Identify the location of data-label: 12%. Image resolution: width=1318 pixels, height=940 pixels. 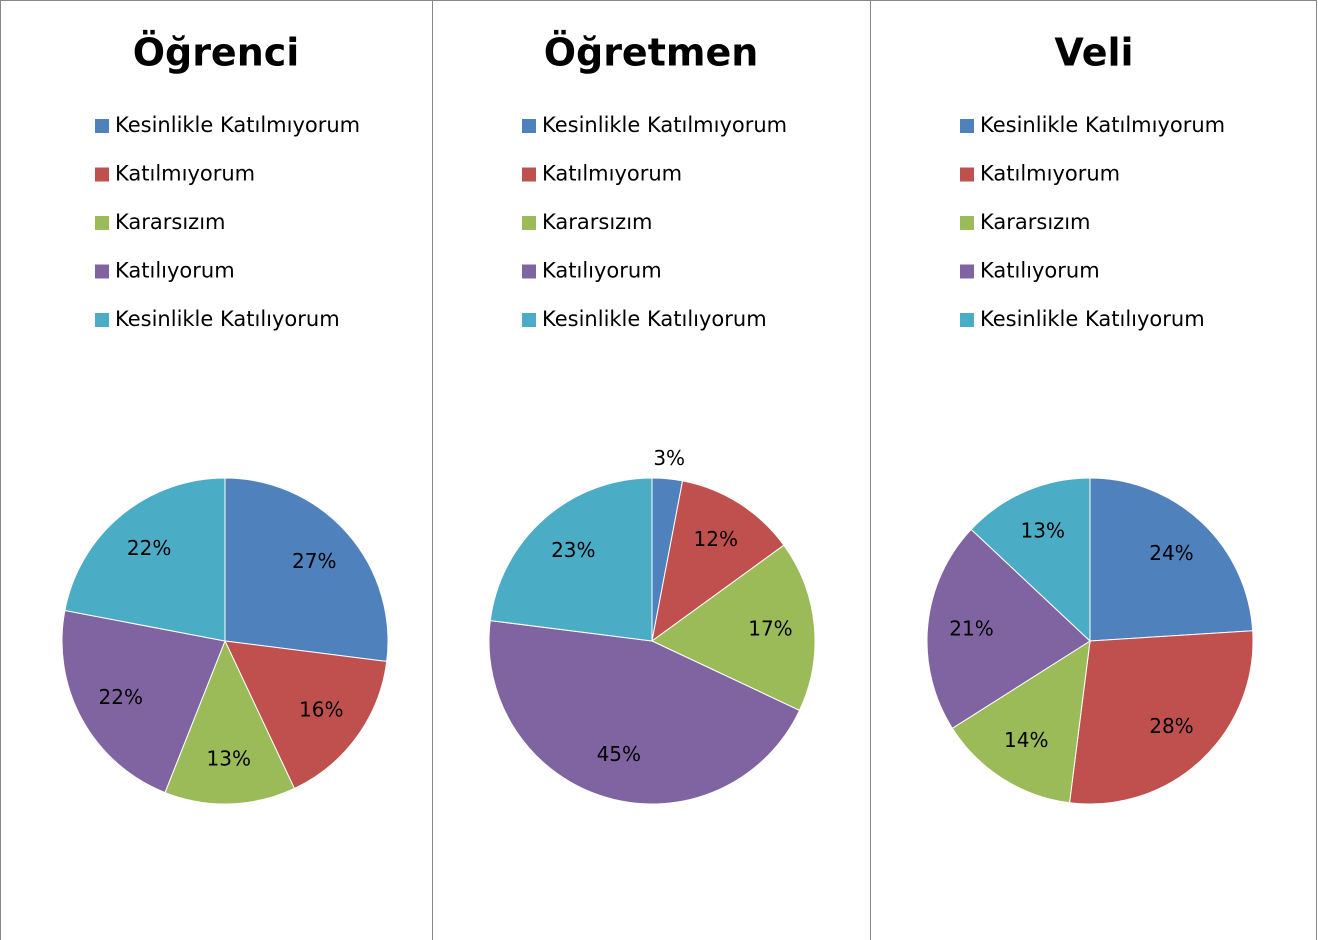
(716, 539).